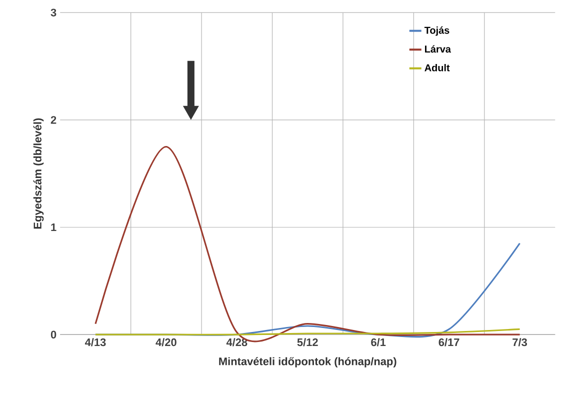 The height and width of the screenshot is (414, 582). I want to click on x-tick-label: 5/12, so click(307, 342).